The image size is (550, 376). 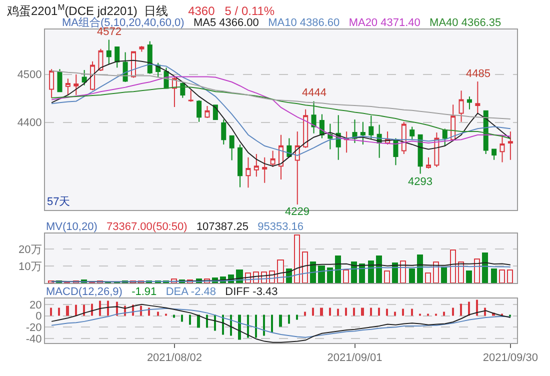 I want to click on annotation: 4485, so click(x=478, y=74).